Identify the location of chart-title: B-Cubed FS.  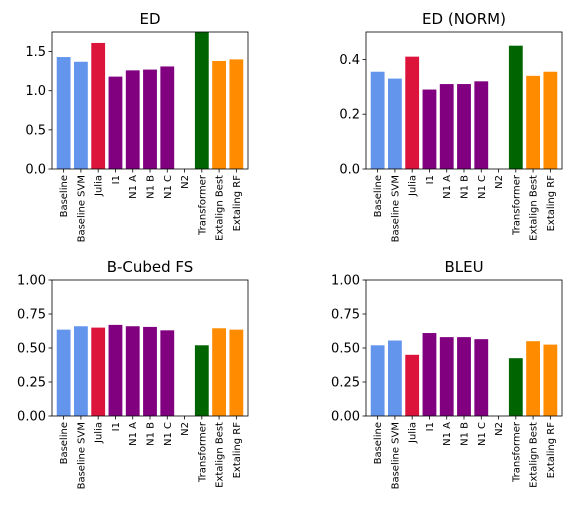
(150, 267).